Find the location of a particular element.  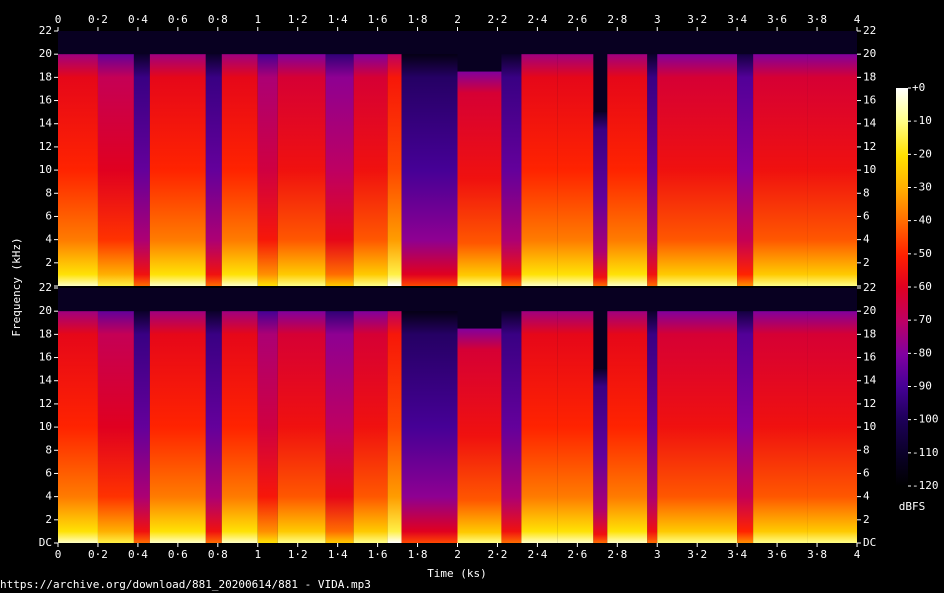

x-tick-label: 2 is located at coordinates (457, 554).